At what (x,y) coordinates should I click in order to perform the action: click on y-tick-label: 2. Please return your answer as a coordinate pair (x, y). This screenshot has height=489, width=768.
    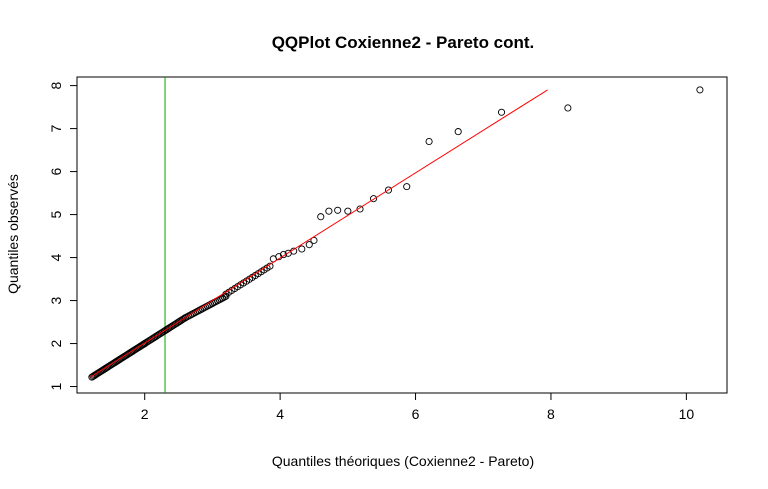
    Looking at the image, I should click on (56, 343).